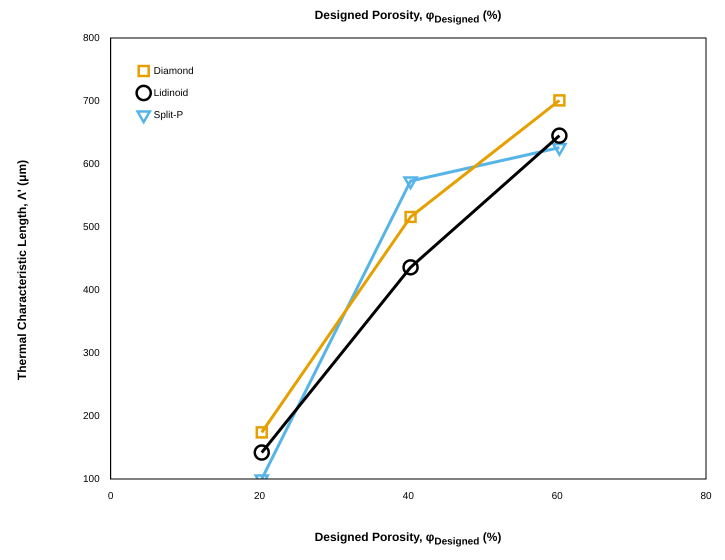  What do you see at coordinates (91, 164) in the screenshot?
I see `y-tick-label: 600` at bounding box center [91, 164].